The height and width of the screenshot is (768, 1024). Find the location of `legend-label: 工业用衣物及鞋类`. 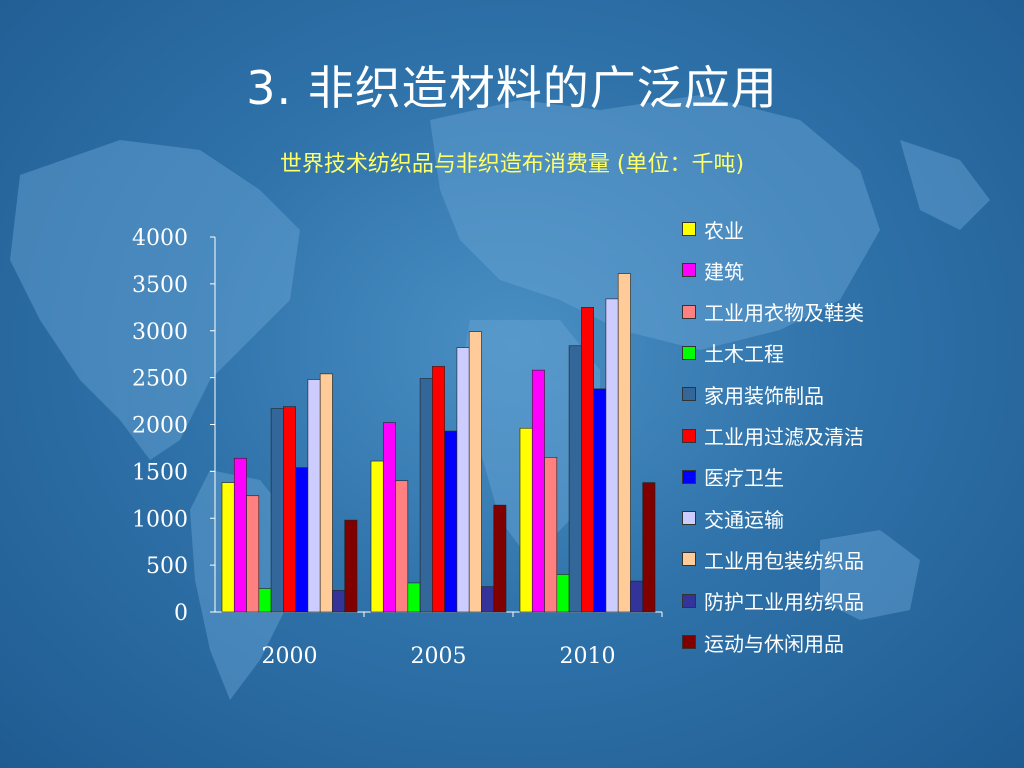

legend-label: 工业用衣物及鞋类 is located at coordinates (784, 313).